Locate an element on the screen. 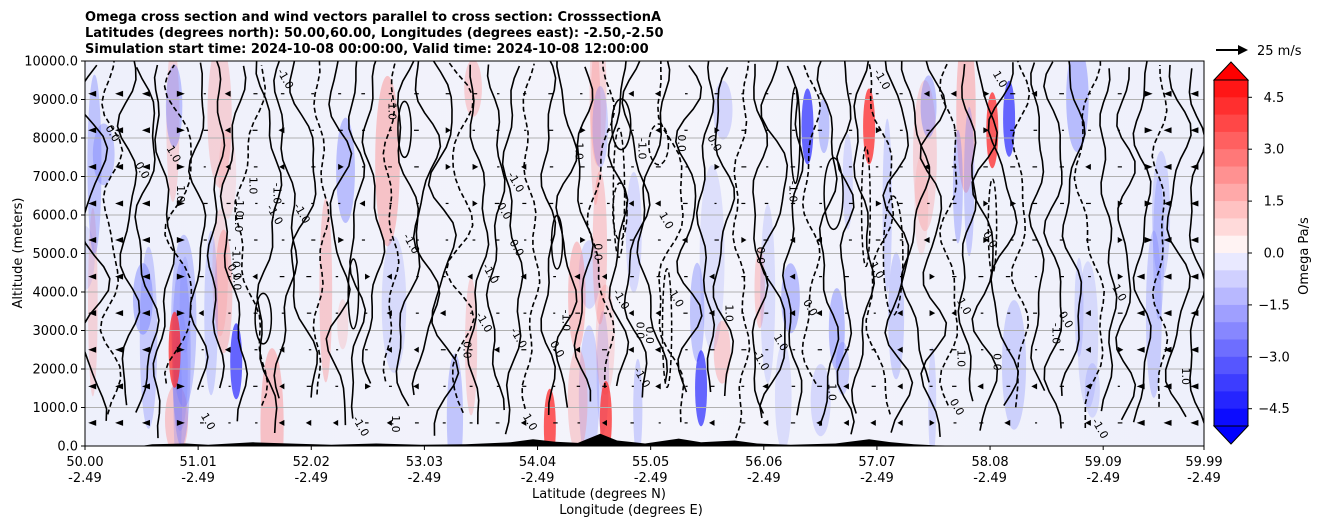 The height and width of the screenshot is (526, 1320). x-tick-label-lat: 54.04 is located at coordinates (537, 462).